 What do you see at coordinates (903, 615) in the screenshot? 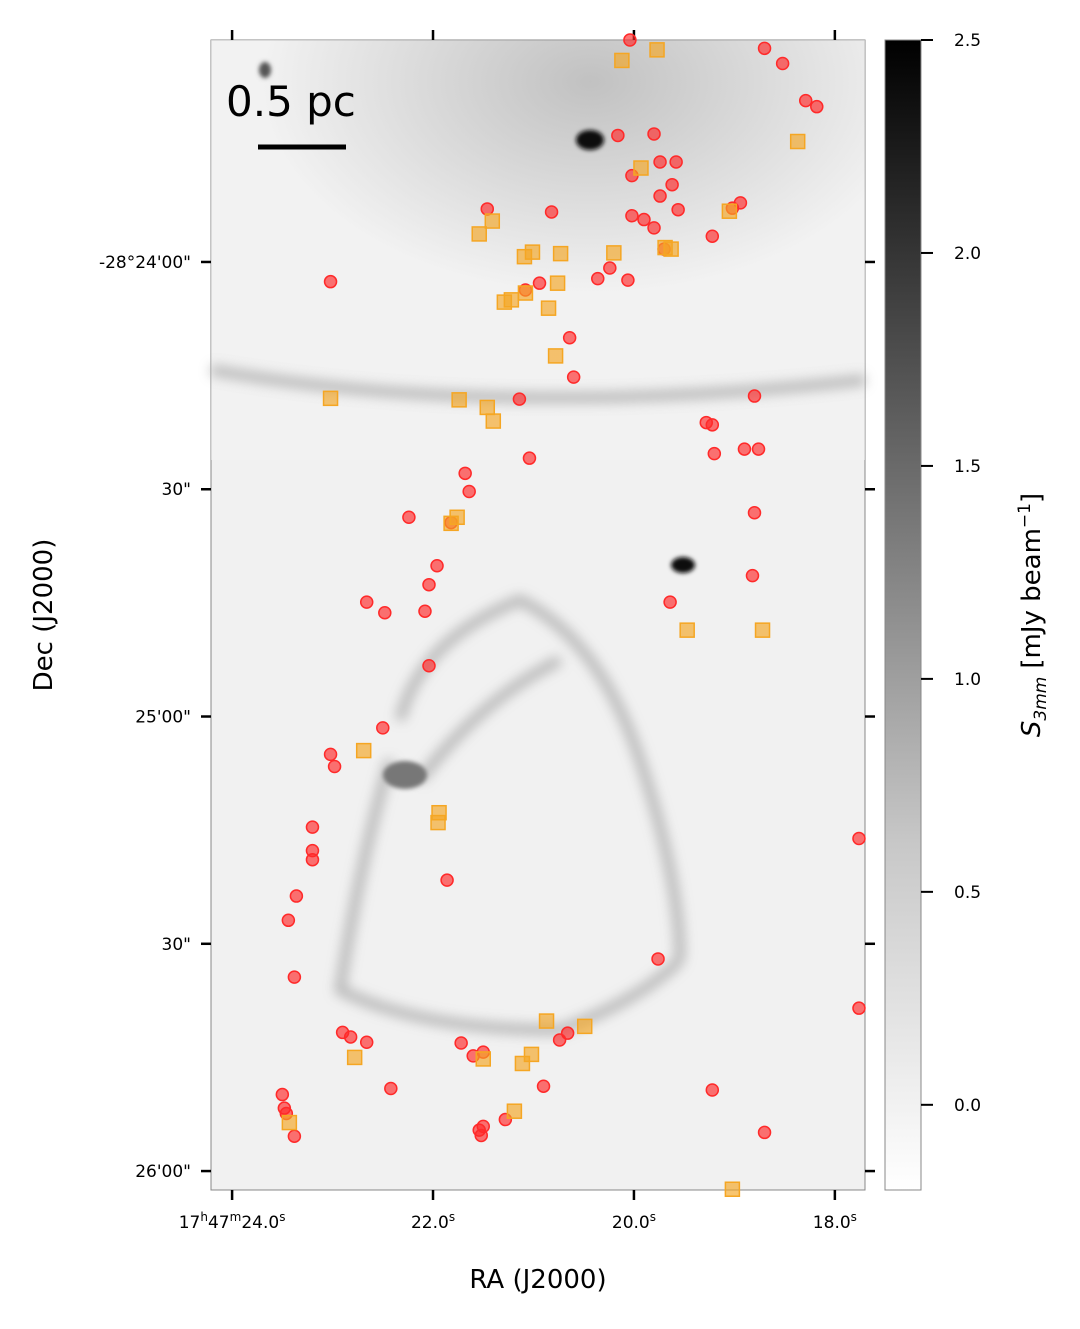
I see `colorbar` at bounding box center [903, 615].